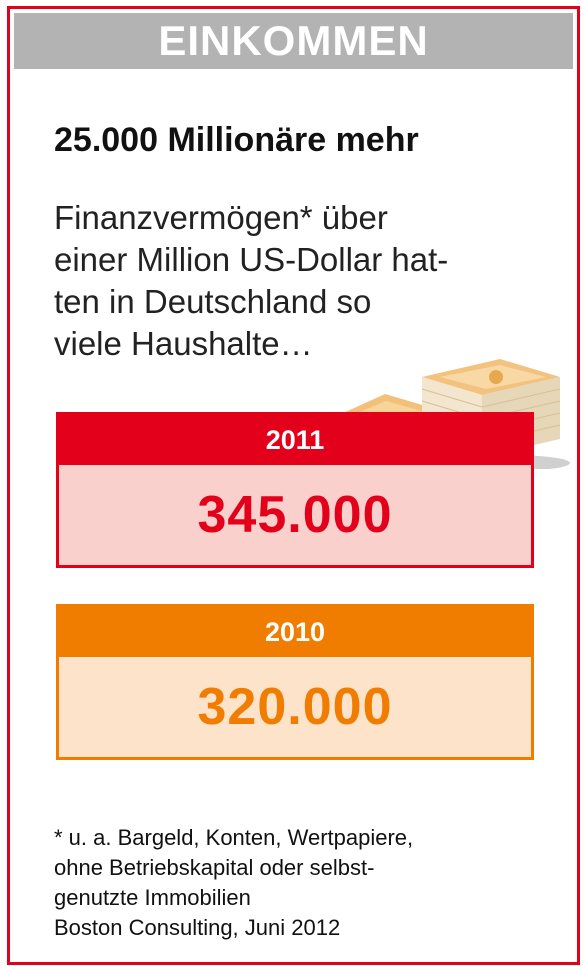  I want to click on headline: 25.000 Millionäre mehr, so click(236, 140).